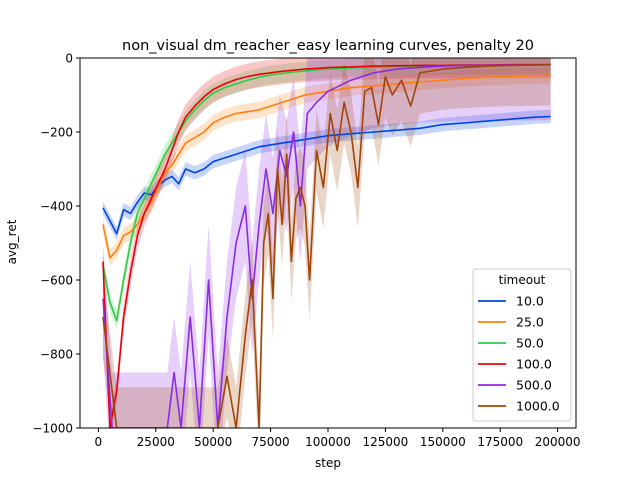 Image resolution: width=640 pixels, height=480 pixels. What do you see at coordinates (99, 442) in the screenshot?
I see `x-tick-label-0: 0` at bounding box center [99, 442].